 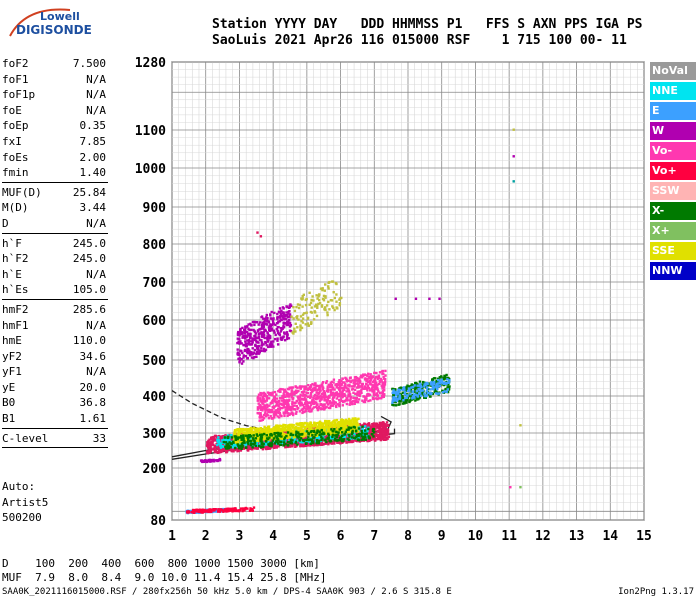 What do you see at coordinates (55, 193) in the screenshot?
I see `param-row: MUF(D) 25.84` at bounding box center [55, 193].